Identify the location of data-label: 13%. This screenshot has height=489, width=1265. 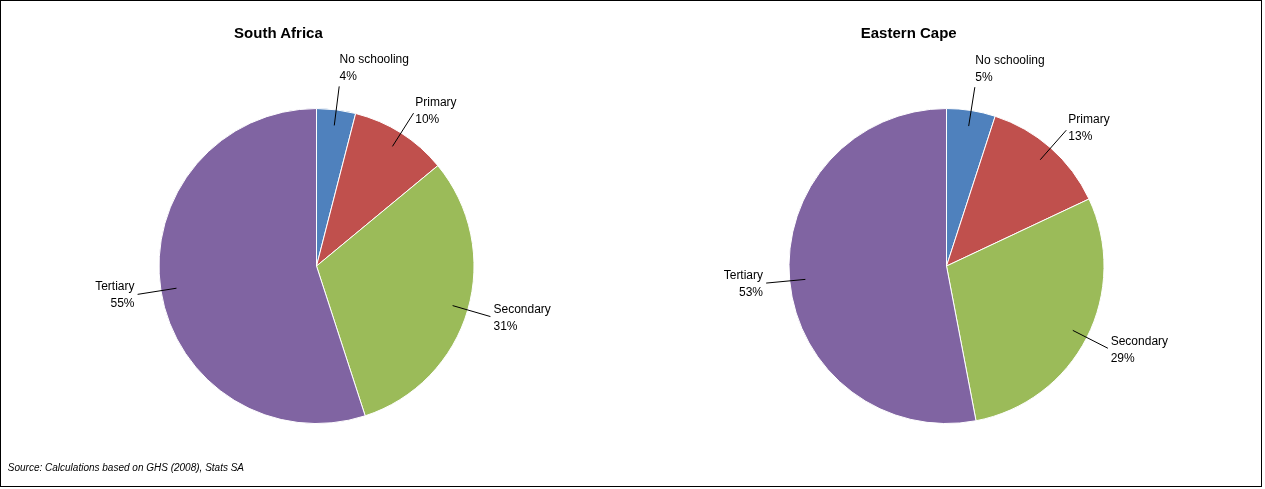
(1080, 136).